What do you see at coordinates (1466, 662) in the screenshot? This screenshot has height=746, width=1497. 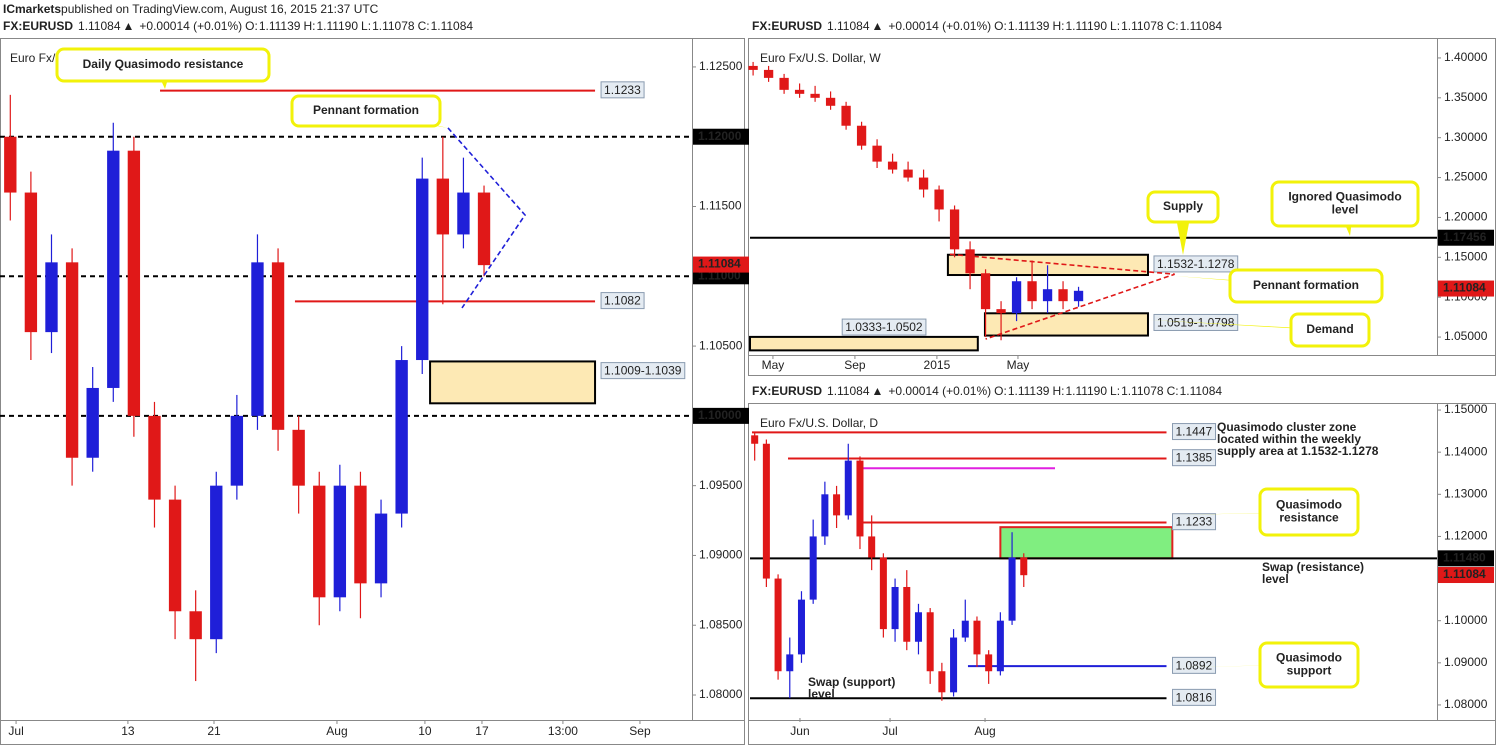 I see `y-tick-label: 1.09000` at bounding box center [1466, 662].